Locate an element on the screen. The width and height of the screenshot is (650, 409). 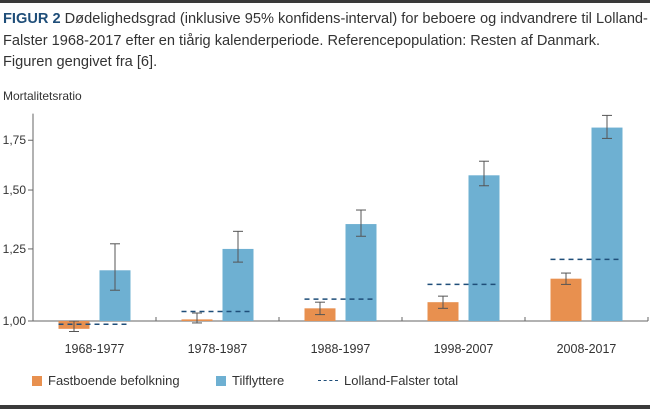
x-tick-label: 1968-1977 is located at coordinates (95, 349).